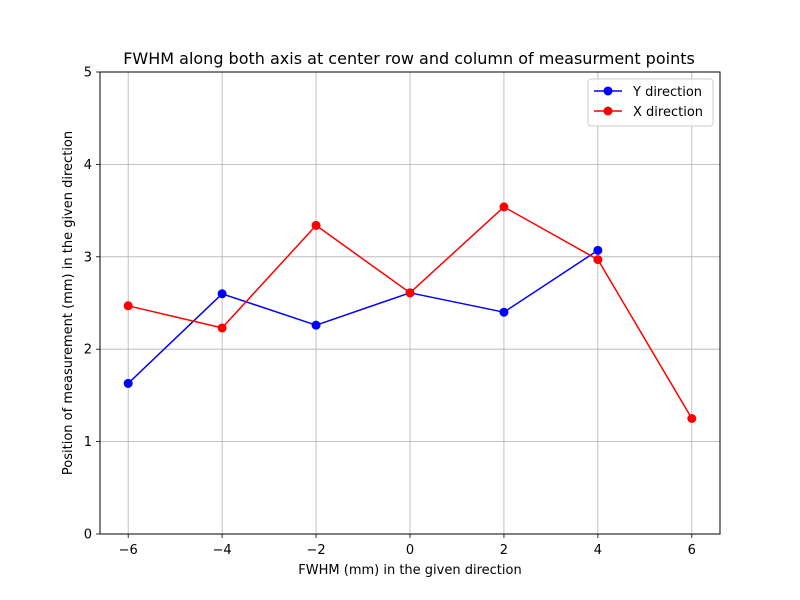 The height and width of the screenshot is (600, 800). What do you see at coordinates (667, 92) in the screenshot?
I see `legend-label-y-direction: Y direction` at bounding box center [667, 92].